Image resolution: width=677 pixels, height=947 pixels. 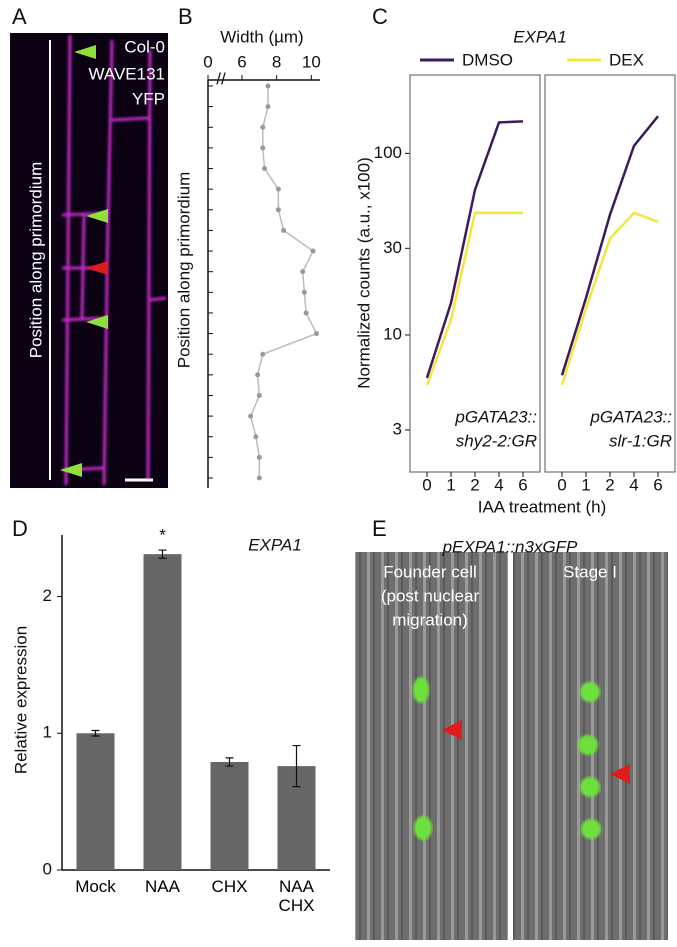 I want to click on y-tick-label: 0, so click(x=47, y=868).